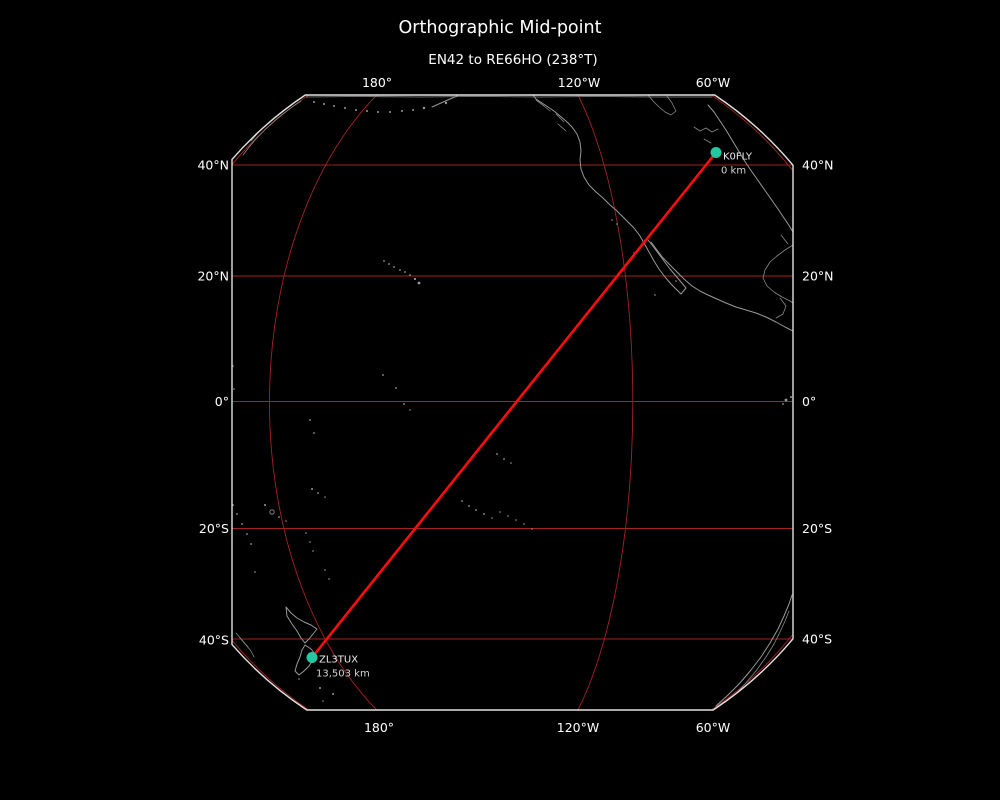  What do you see at coordinates (222, 401) in the screenshot?
I see `left-tick-0: 0°` at bounding box center [222, 401].